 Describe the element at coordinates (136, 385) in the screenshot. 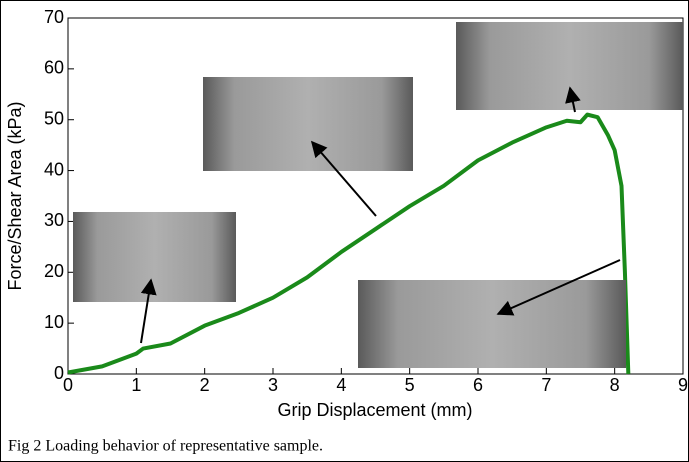

I see `x-tick-label: 1` at that location.